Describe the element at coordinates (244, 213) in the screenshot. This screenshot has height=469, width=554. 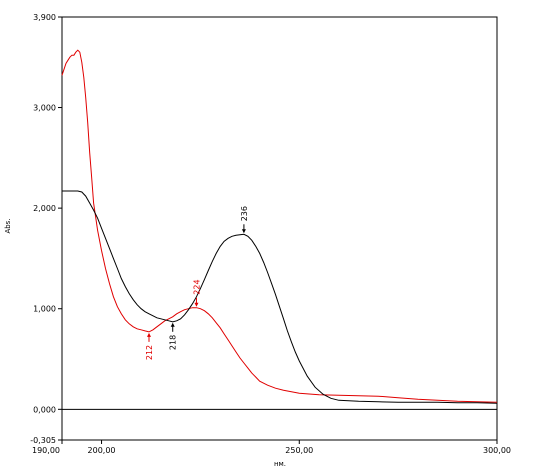
I see `peak-label: 236` at that location.